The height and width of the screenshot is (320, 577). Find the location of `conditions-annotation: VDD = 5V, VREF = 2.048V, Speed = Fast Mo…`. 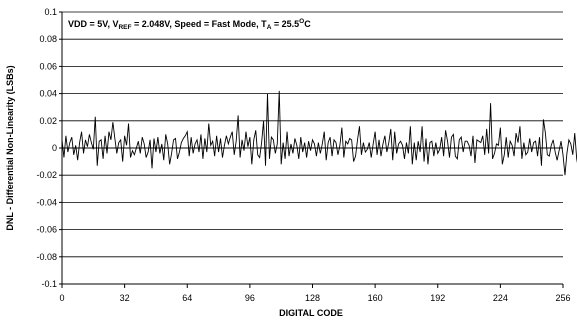

conditions-annotation: VDD = 5V, VREF = 2.048V, Speed = Fast Mo… is located at coordinates (189, 24).